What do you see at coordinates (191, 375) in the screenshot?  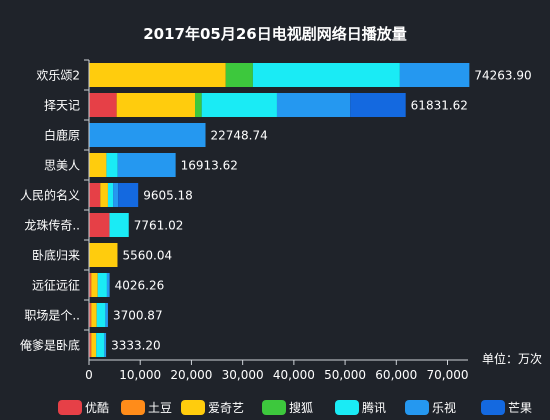 I see `x-tick-label: 20,000` at bounding box center [191, 375].